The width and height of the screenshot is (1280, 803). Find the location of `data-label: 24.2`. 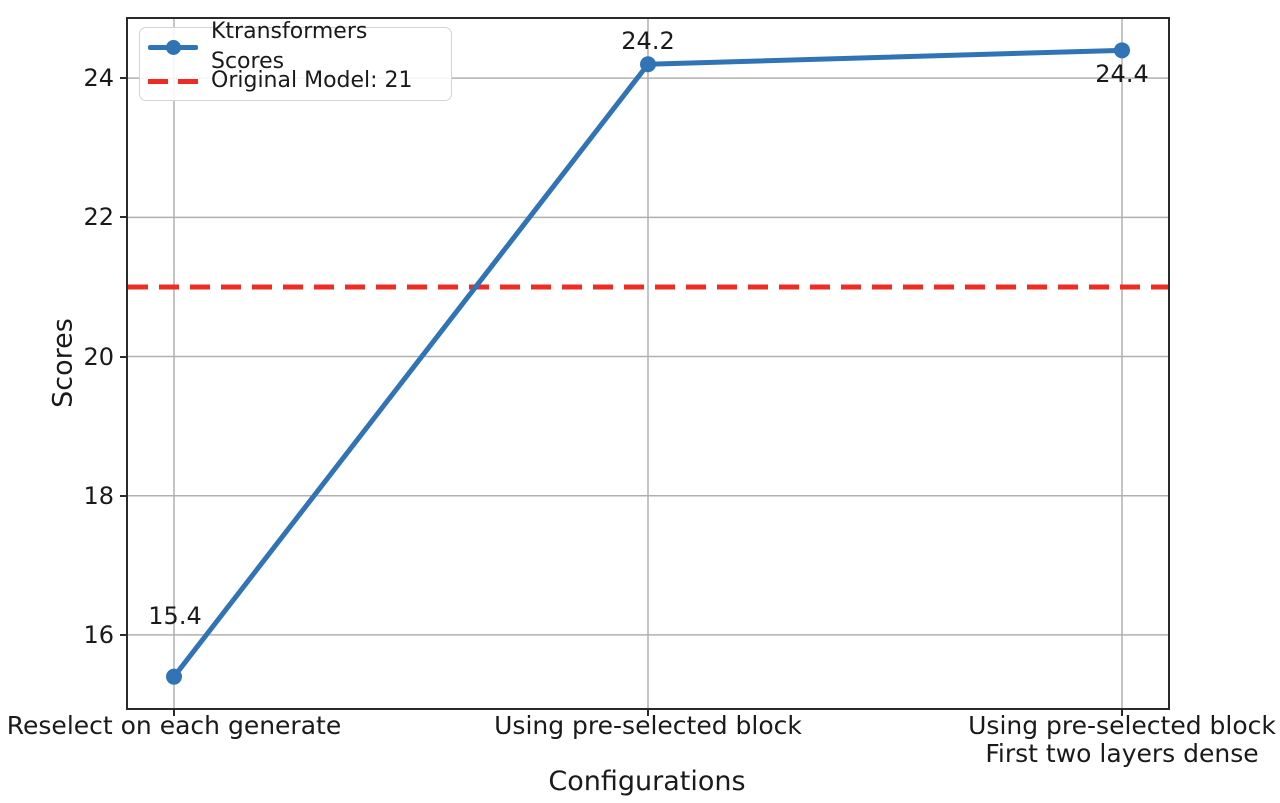

data-label: 24.2 is located at coordinates (648, 41).